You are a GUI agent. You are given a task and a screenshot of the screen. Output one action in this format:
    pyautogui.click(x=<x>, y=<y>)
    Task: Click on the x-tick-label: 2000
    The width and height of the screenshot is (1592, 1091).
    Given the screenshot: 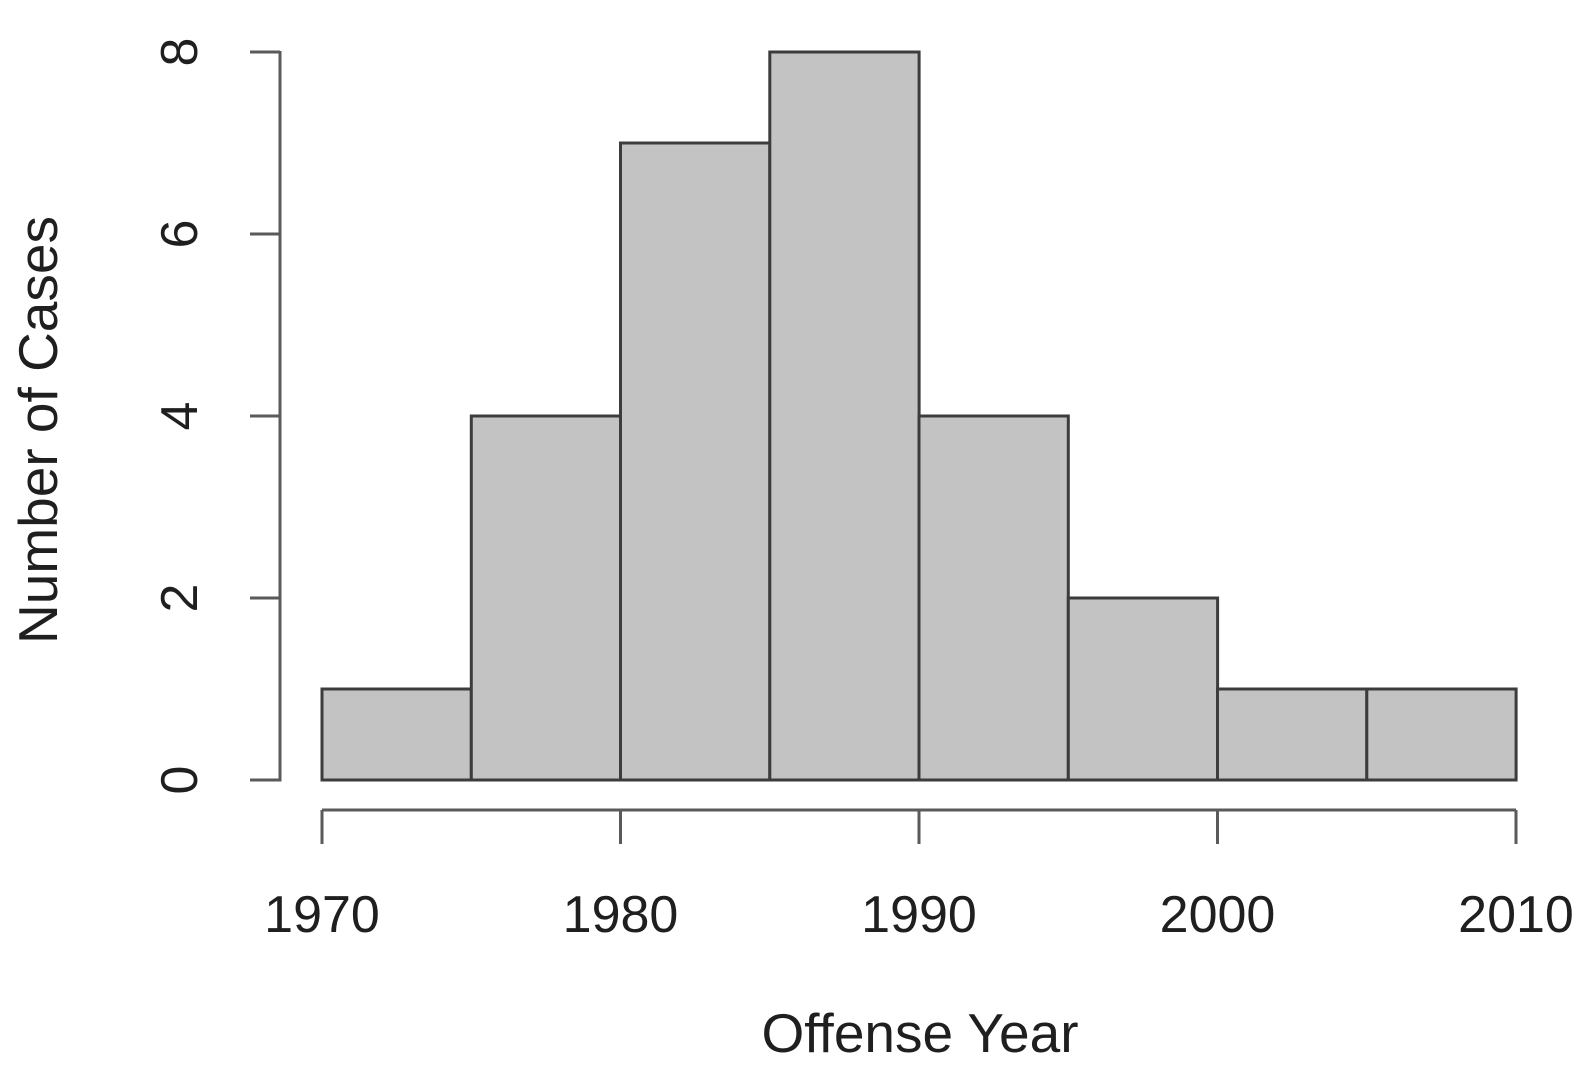 What is the action you would take?
    pyautogui.click(x=1218, y=915)
    